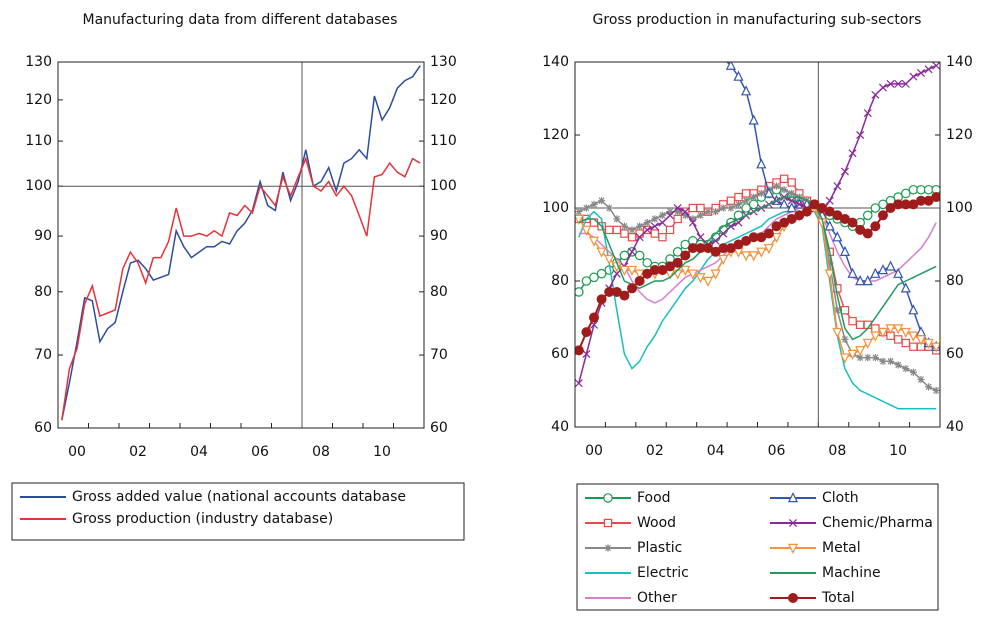 The height and width of the screenshot is (619, 992). Describe the element at coordinates (38, 62) in the screenshot. I see `y-tick-label: 130` at that location.